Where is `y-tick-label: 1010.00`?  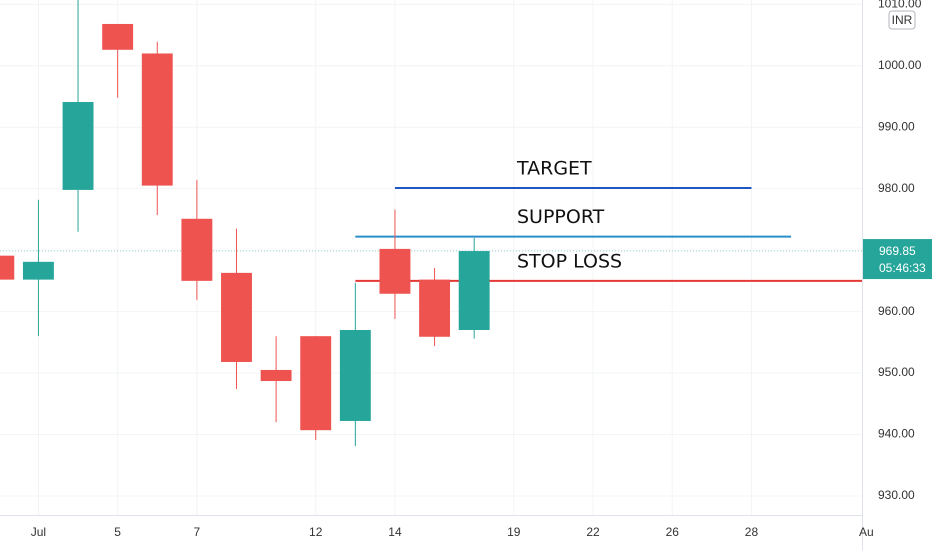 y-tick-label: 1010.00 is located at coordinates (900, 5).